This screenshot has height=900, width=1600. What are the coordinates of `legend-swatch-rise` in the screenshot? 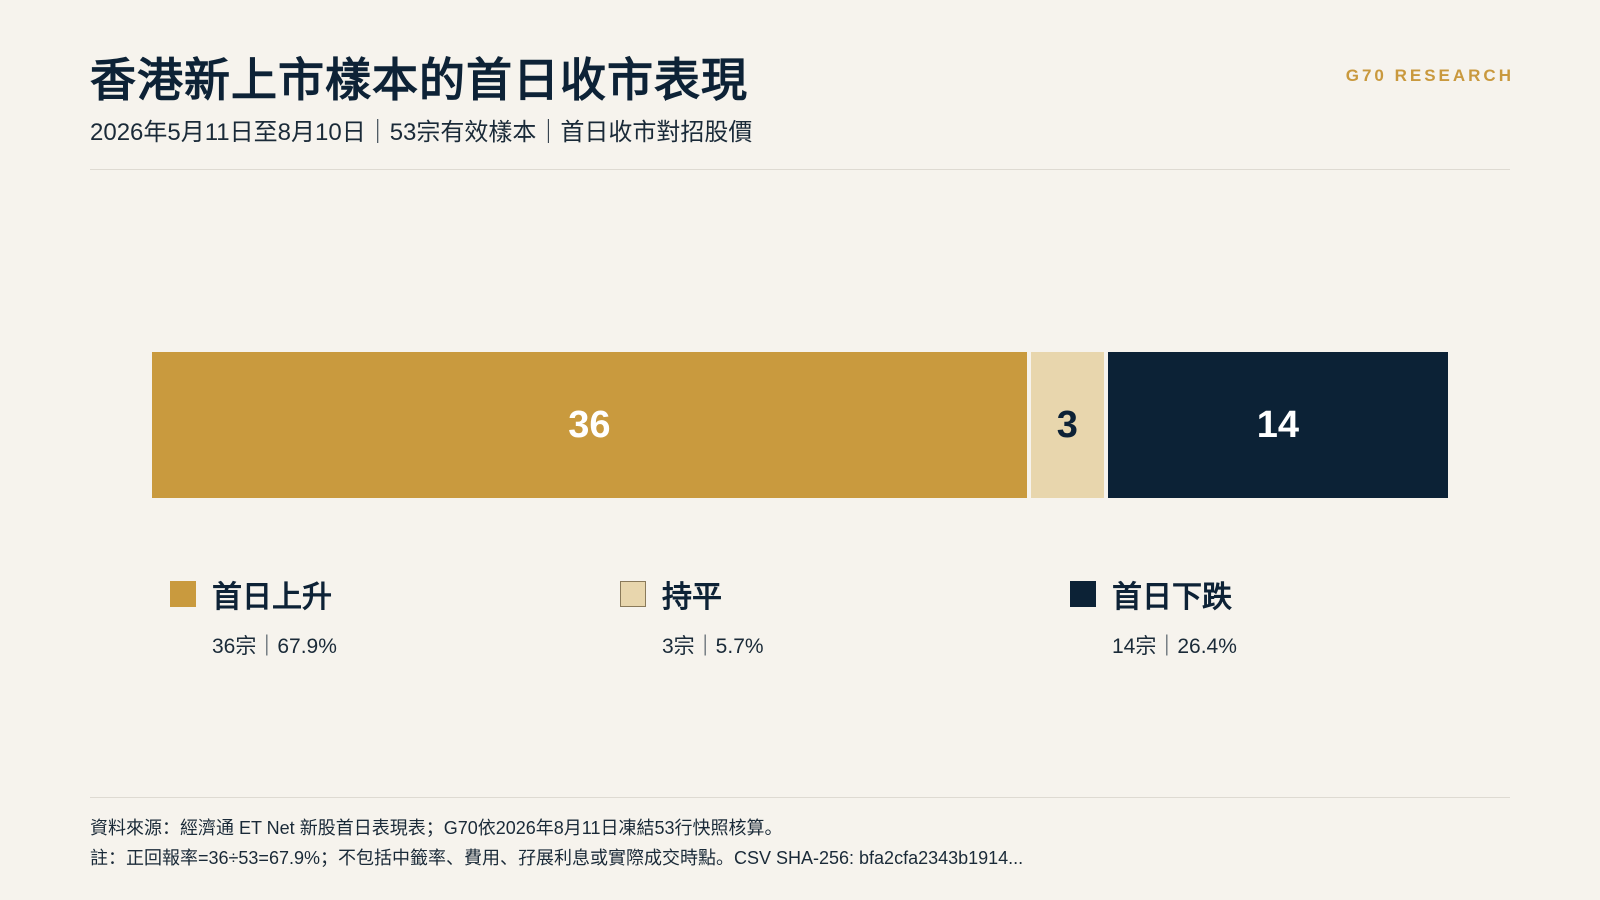 It's located at (183, 594).